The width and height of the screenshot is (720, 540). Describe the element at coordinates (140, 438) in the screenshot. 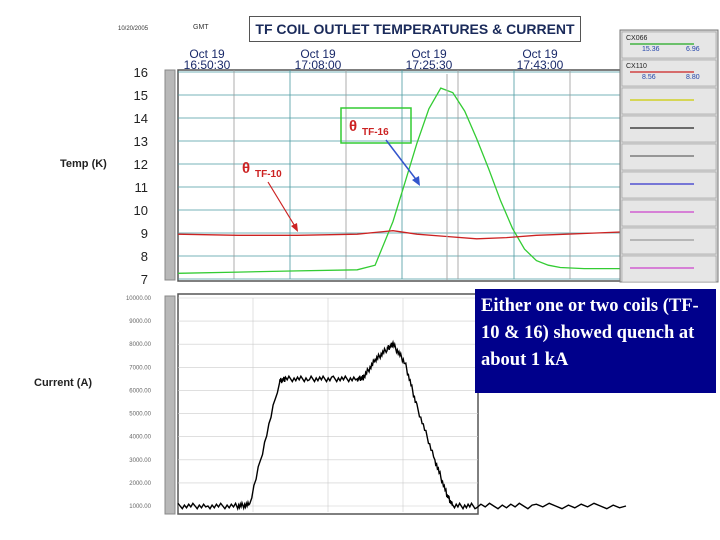

I see `bottom-y-tick-label: 4000.00` at that location.